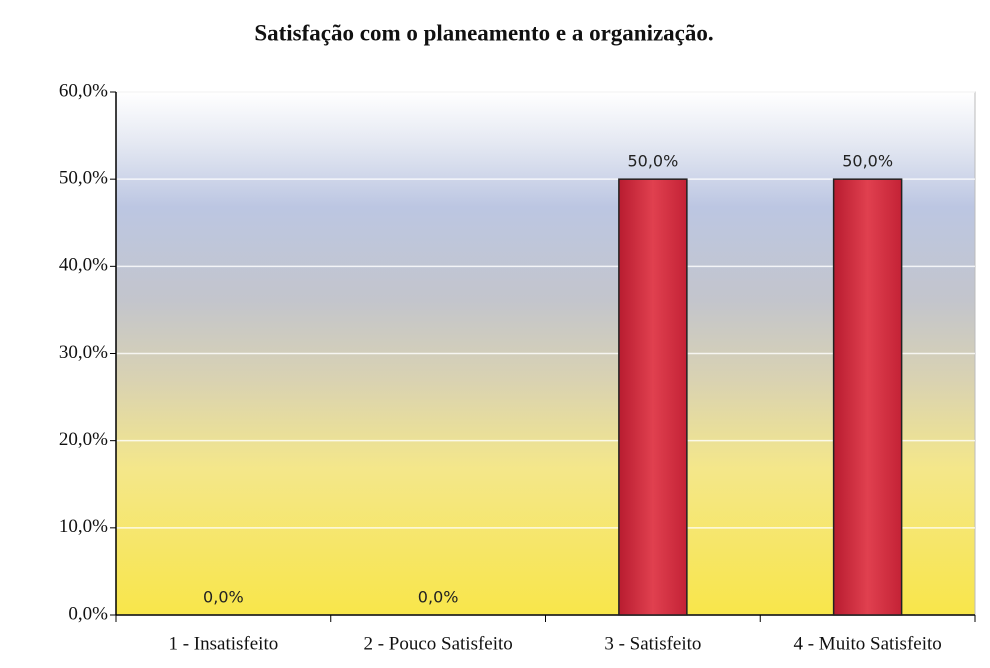 This screenshot has height=668, width=990. Describe the element at coordinates (652, 643) in the screenshot. I see `x-tick-label: 3 - Satisfeito` at that location.